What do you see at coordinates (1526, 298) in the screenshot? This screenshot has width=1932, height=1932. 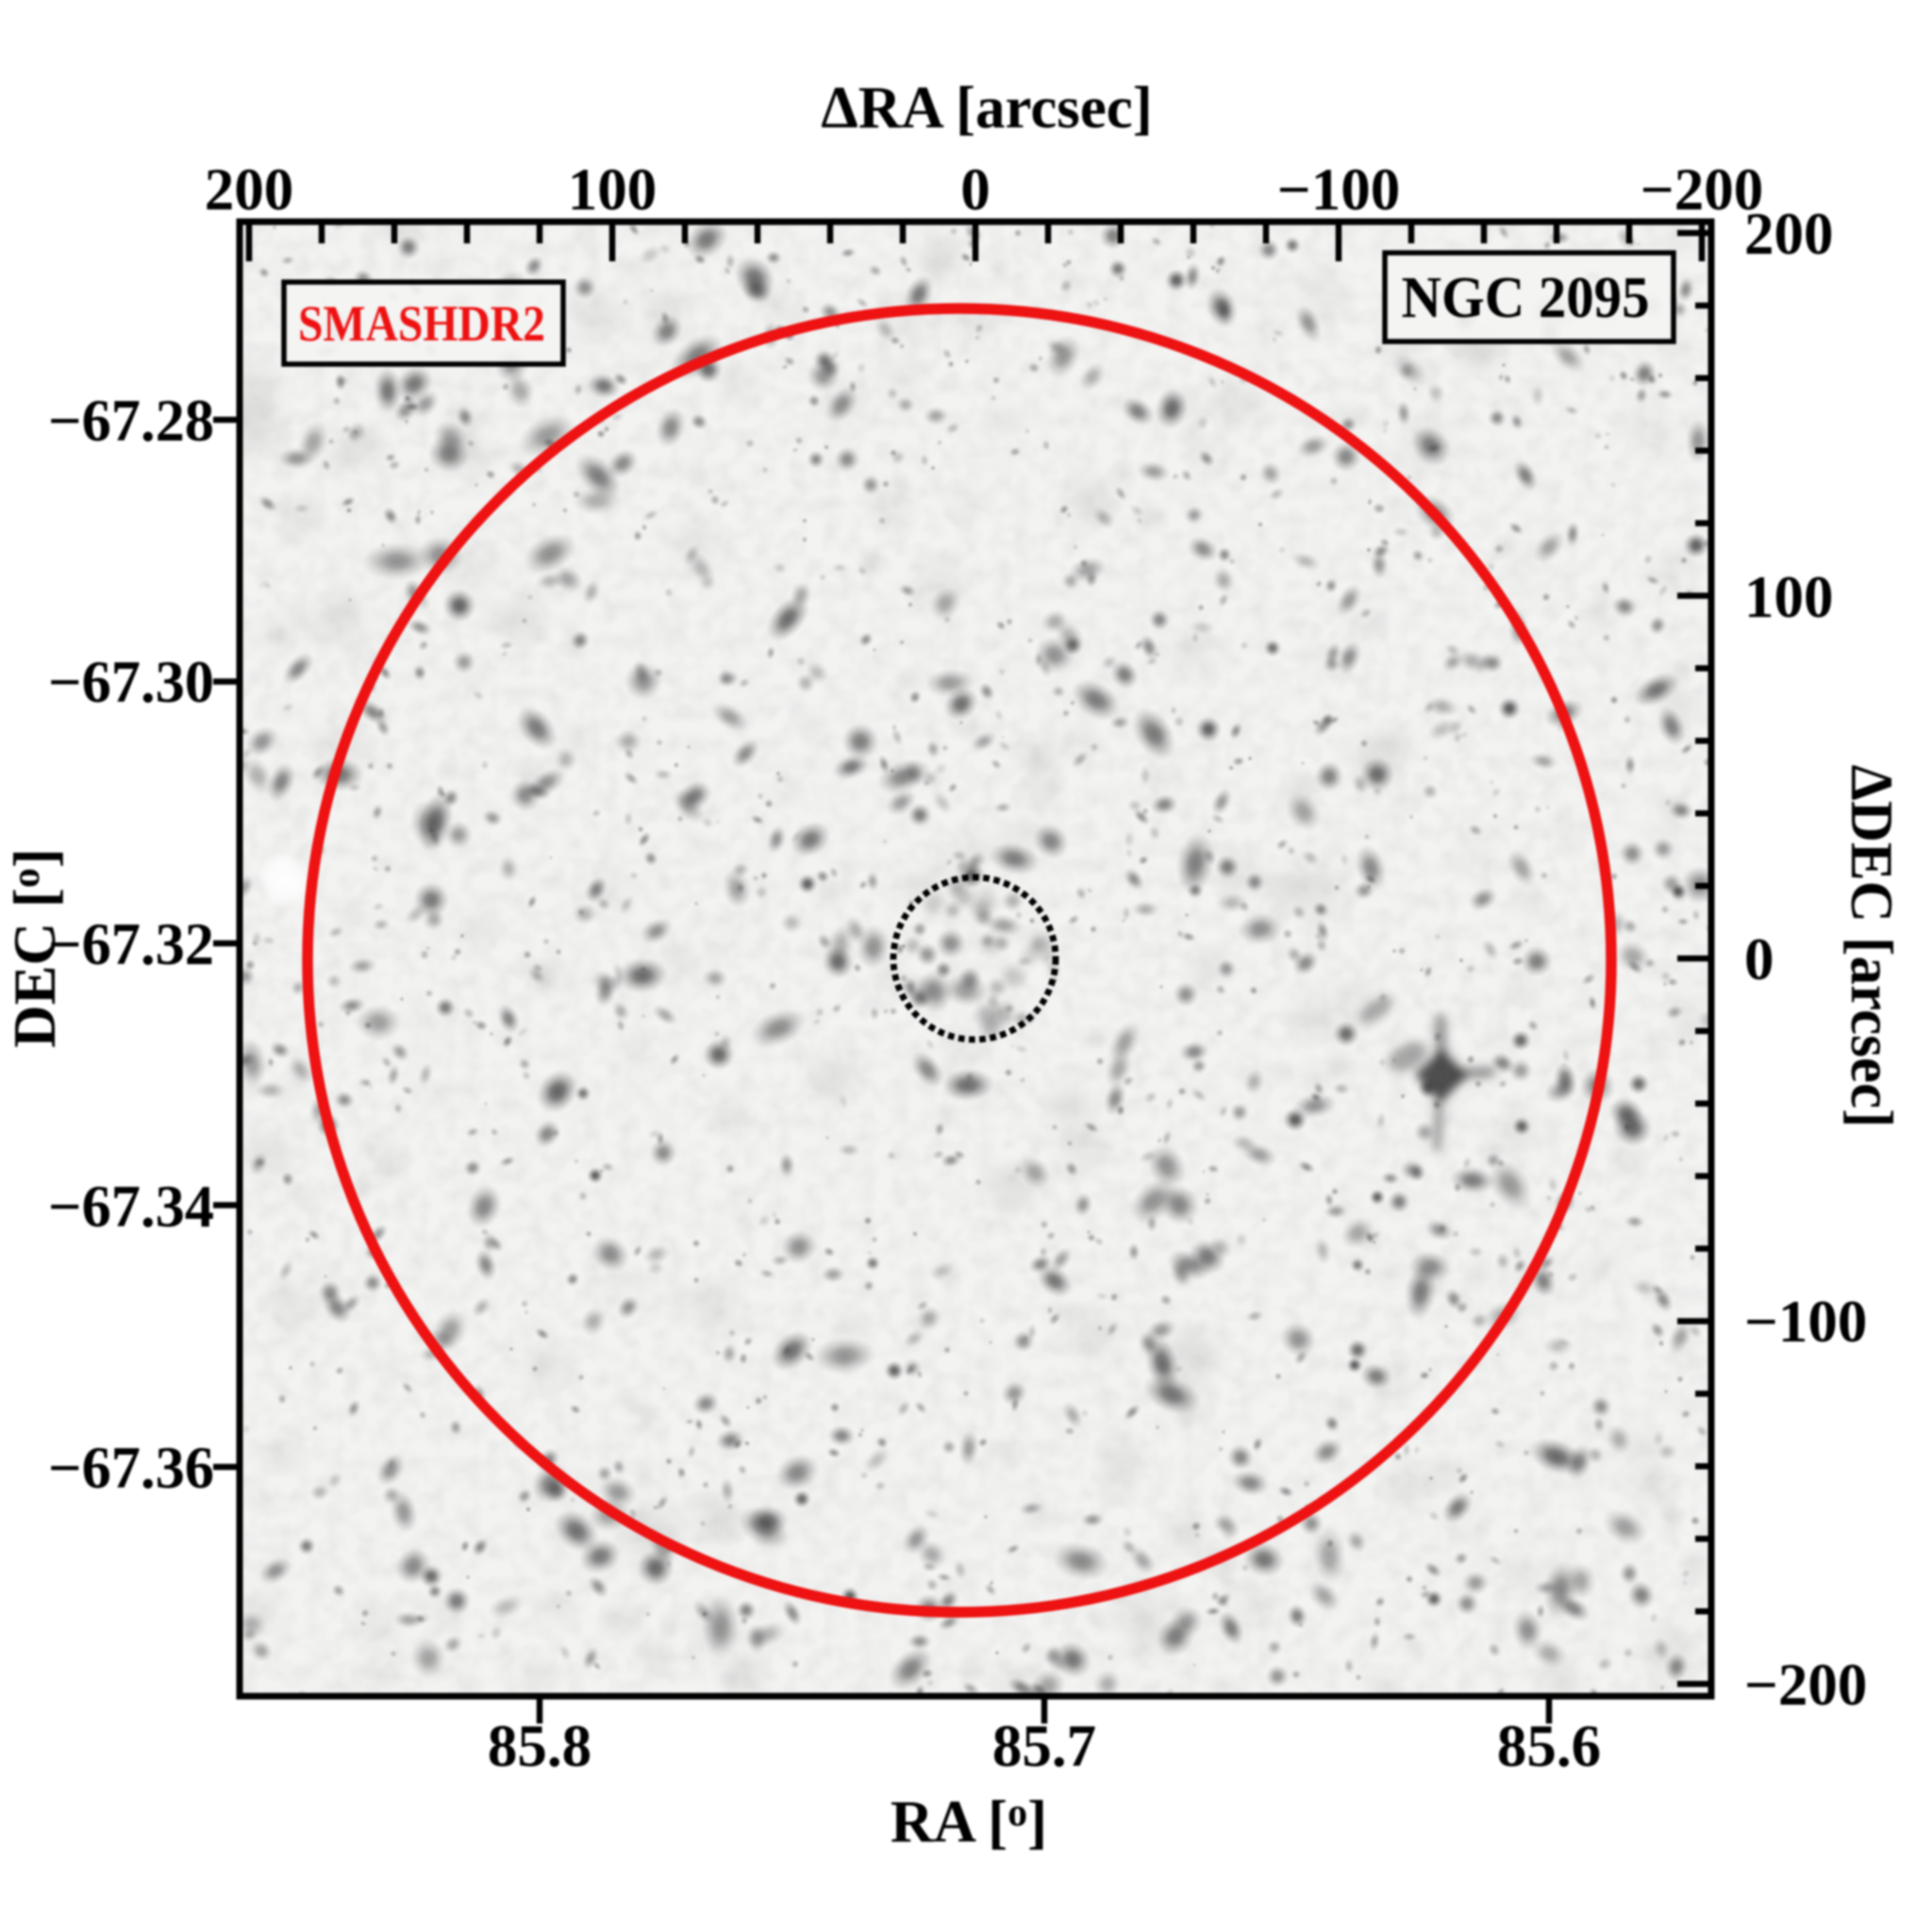 I see `svg-text: NGC 2095` at bounding box center [1526, 298].